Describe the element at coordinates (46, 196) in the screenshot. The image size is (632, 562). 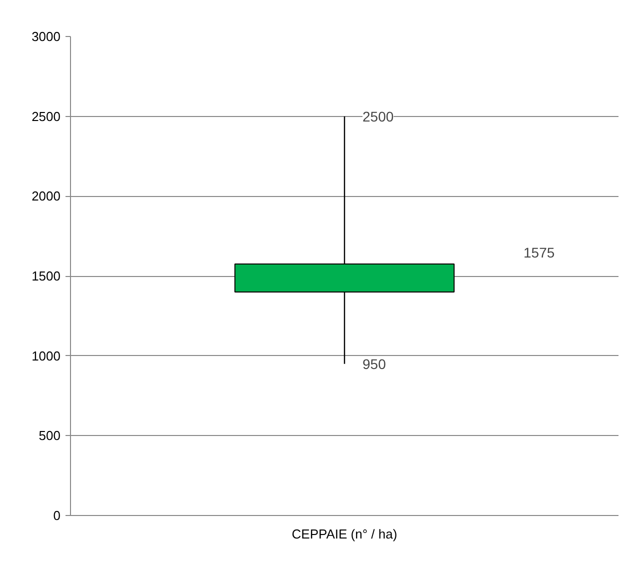
I see `y-tick-label: 2000` at that location.